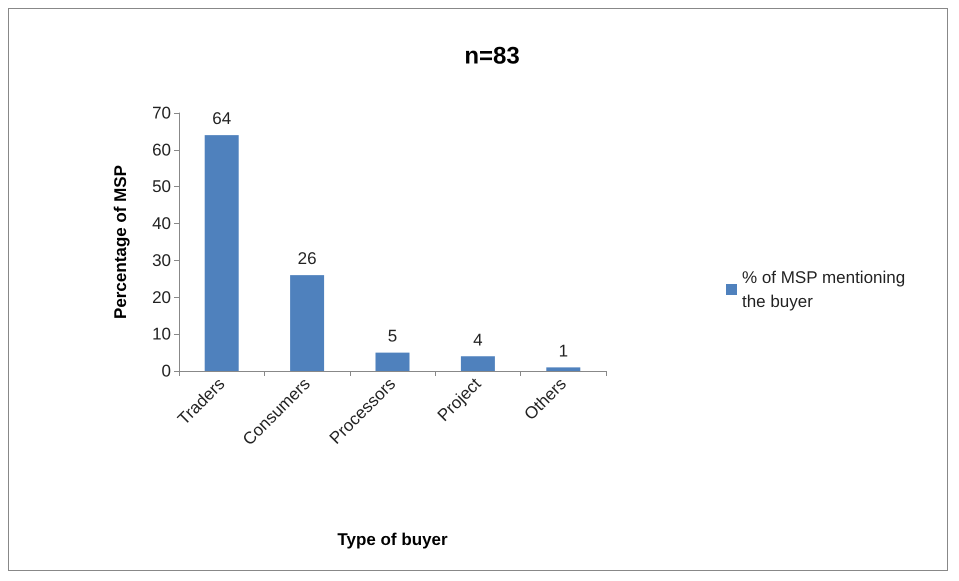  Describe the element at coordinates (161, 224) in the screenshot. I see `y-tick-label: 40` at that location.